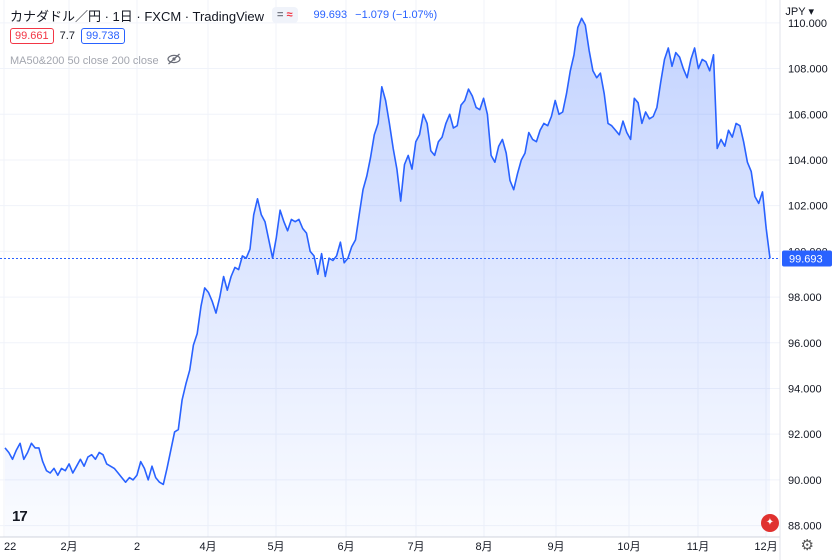 This screenshot has height=560, width=840. I want to click on tradingview-logo-icon: 17, so click(20, 516).